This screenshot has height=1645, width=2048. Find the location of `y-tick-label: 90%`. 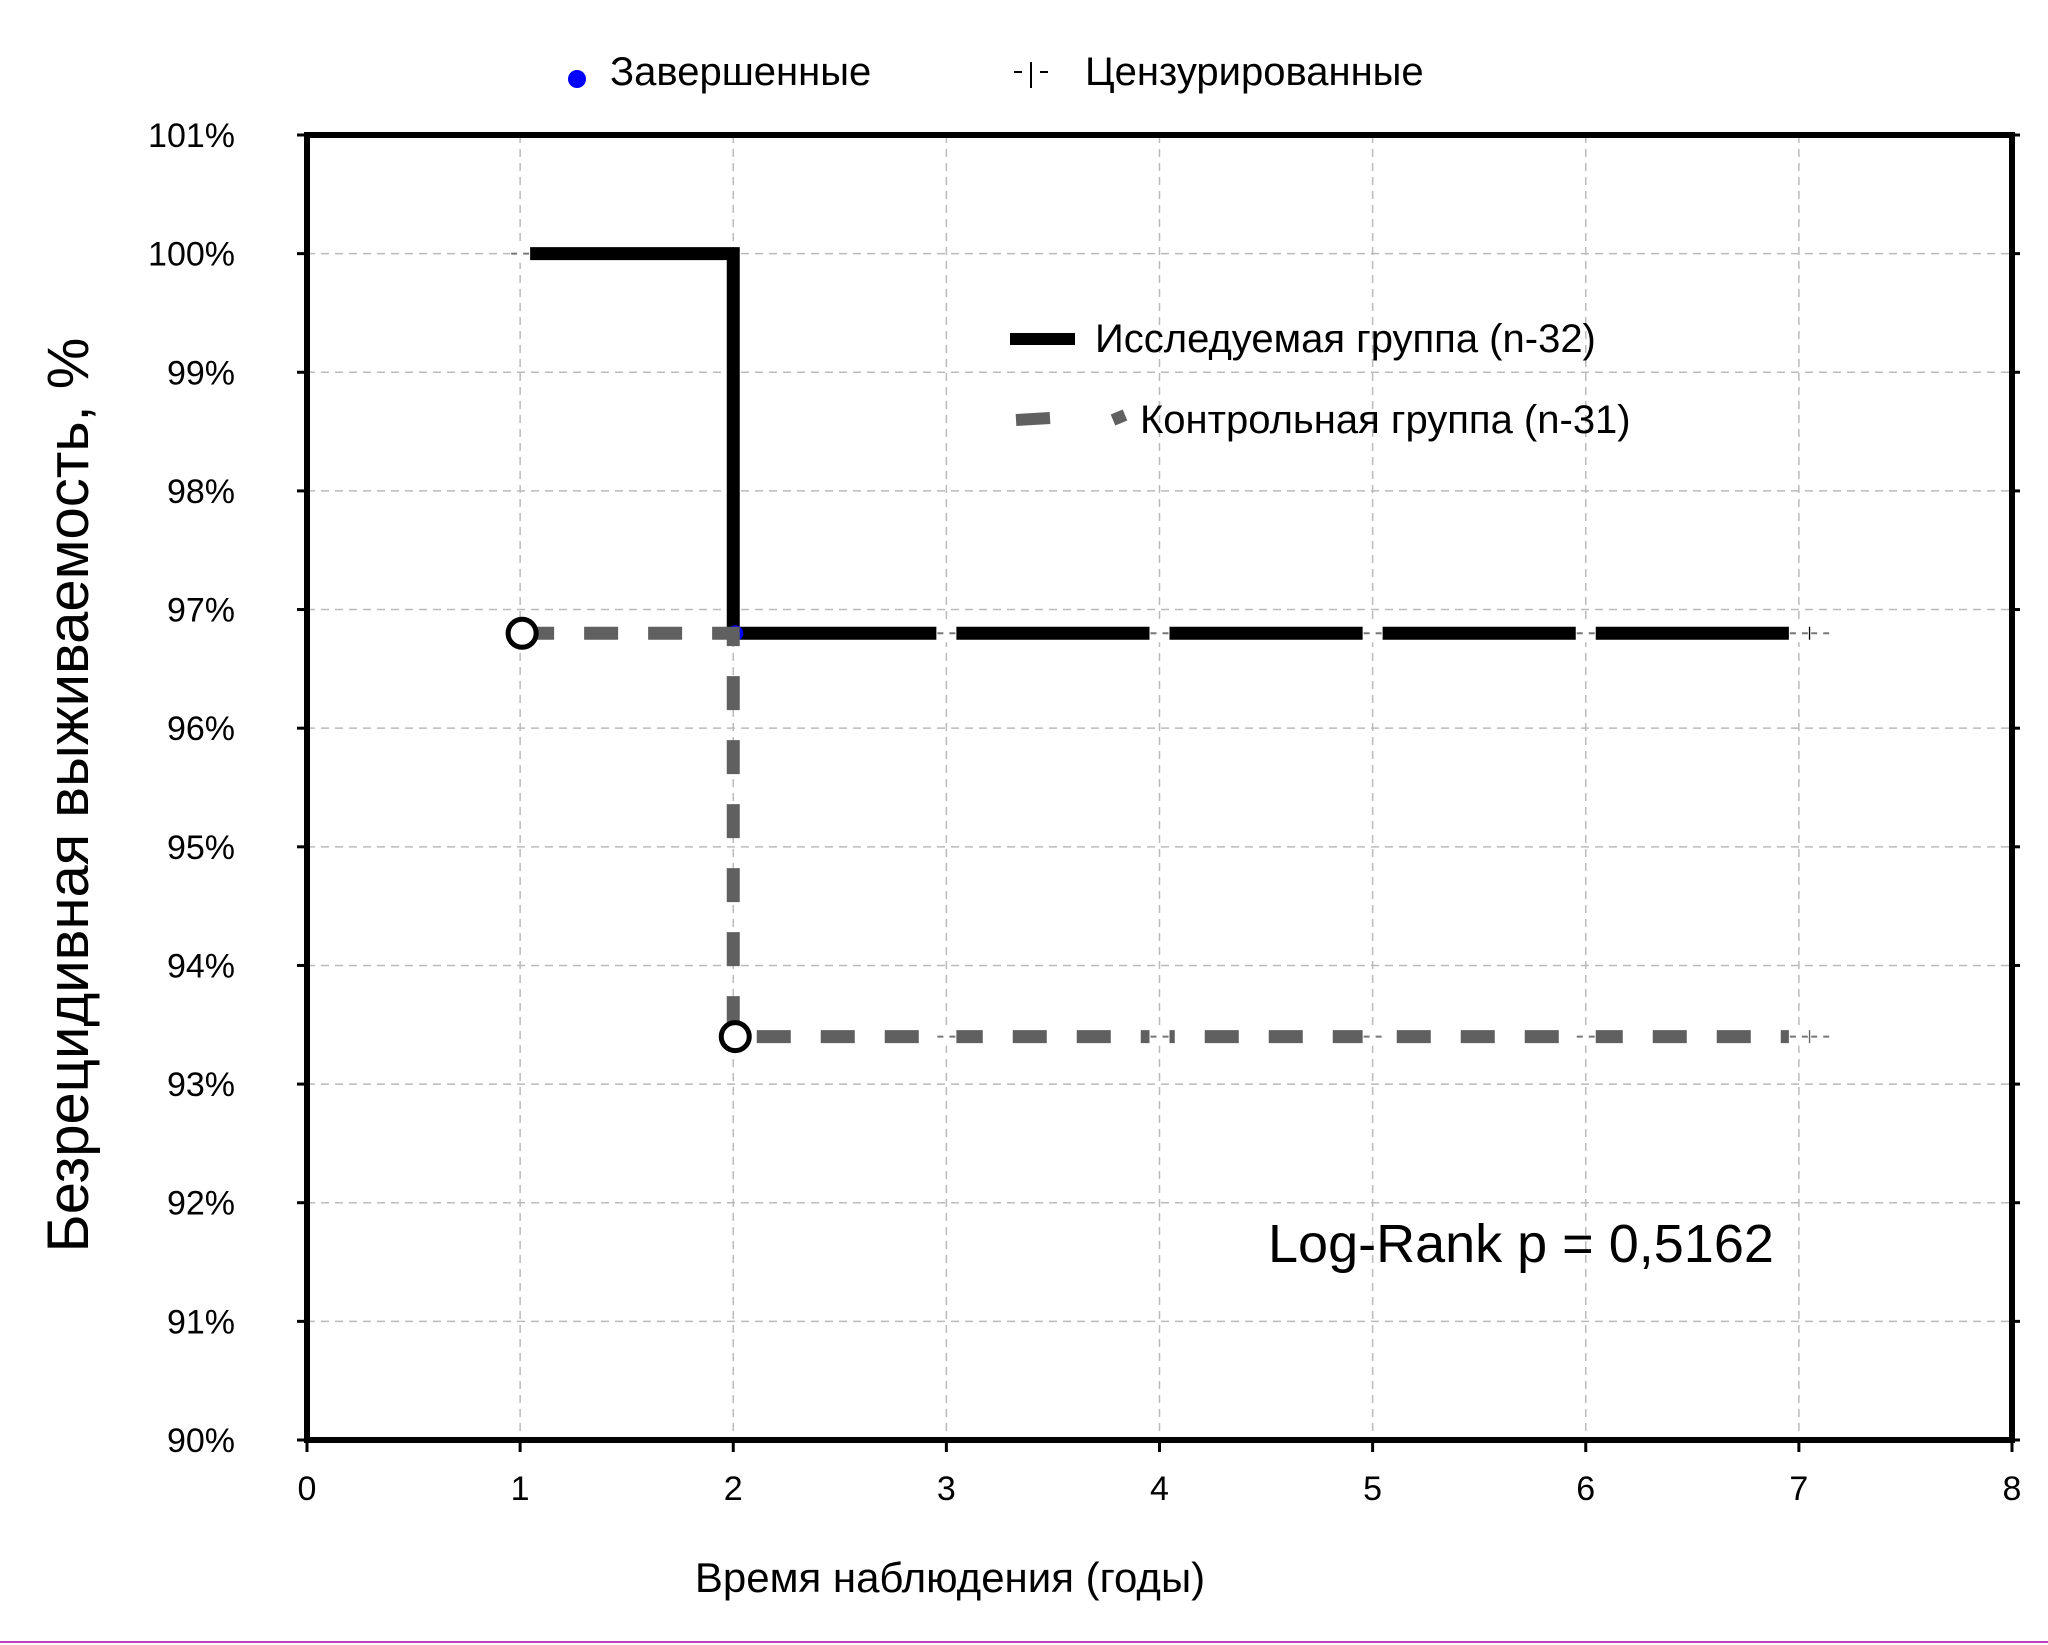

y-tick-label: 90% is located at coordinates (201, 1441).